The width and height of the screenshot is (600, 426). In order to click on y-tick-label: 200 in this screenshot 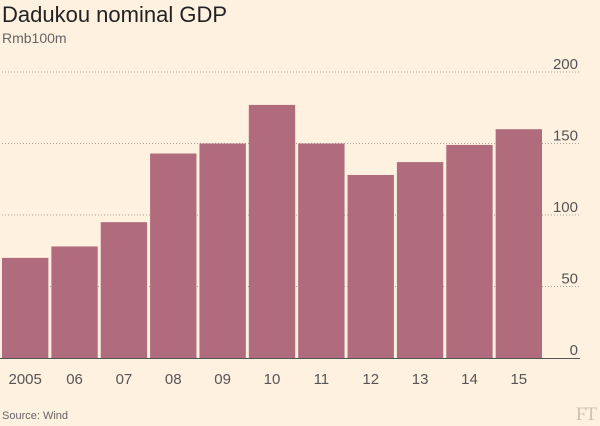, I will do `click(565, 64)`.